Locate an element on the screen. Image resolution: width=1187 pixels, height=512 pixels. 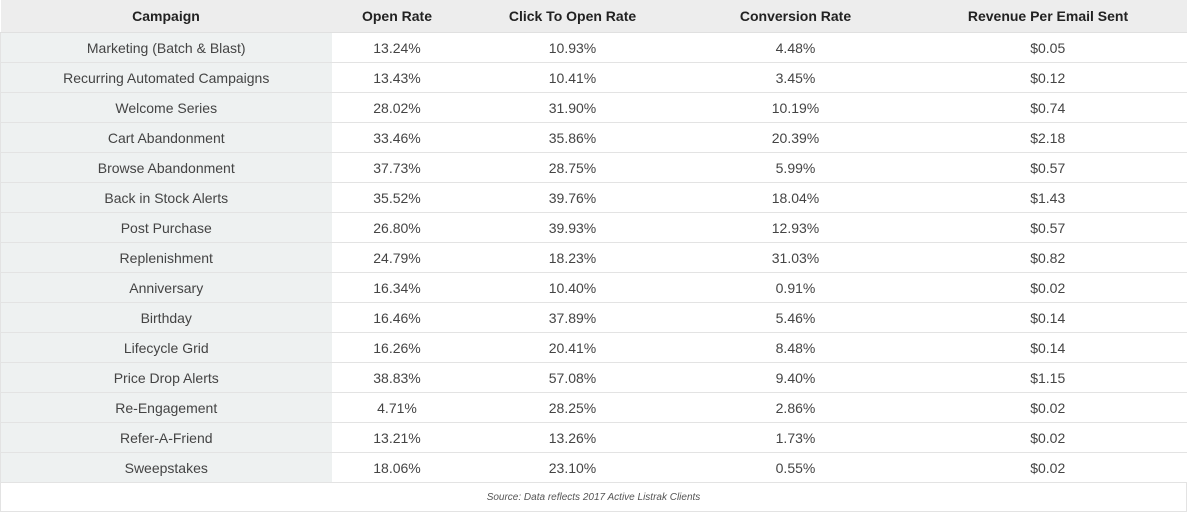
cell-open-rate: 18.06% is located at coordinates (397, 467).